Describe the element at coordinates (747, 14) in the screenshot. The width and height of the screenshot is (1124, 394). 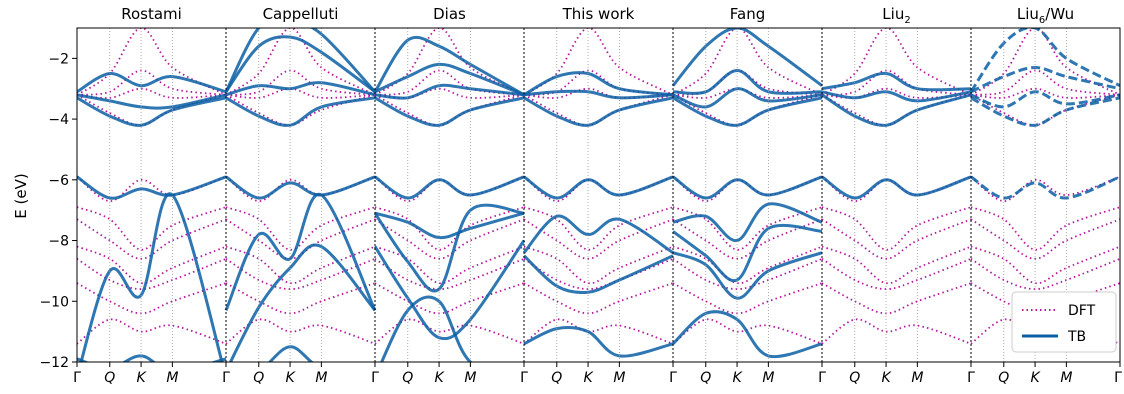
I see `panel-title-4: Fang` at that location.